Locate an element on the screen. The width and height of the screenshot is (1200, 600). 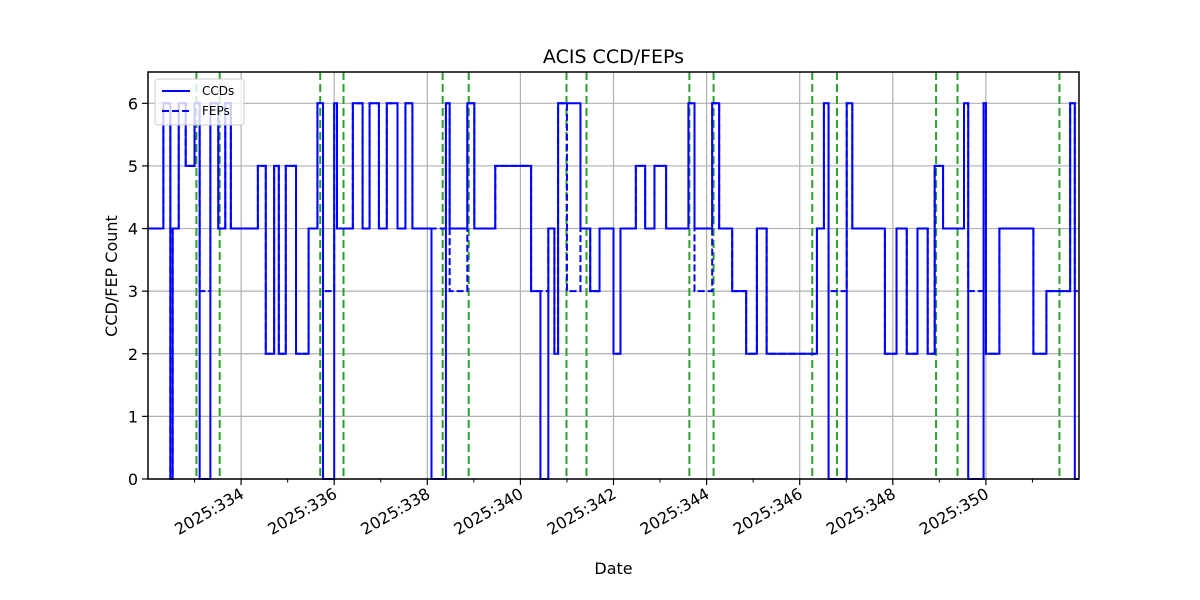
y-tick-label: 1 is located at coordinates (133, 416).